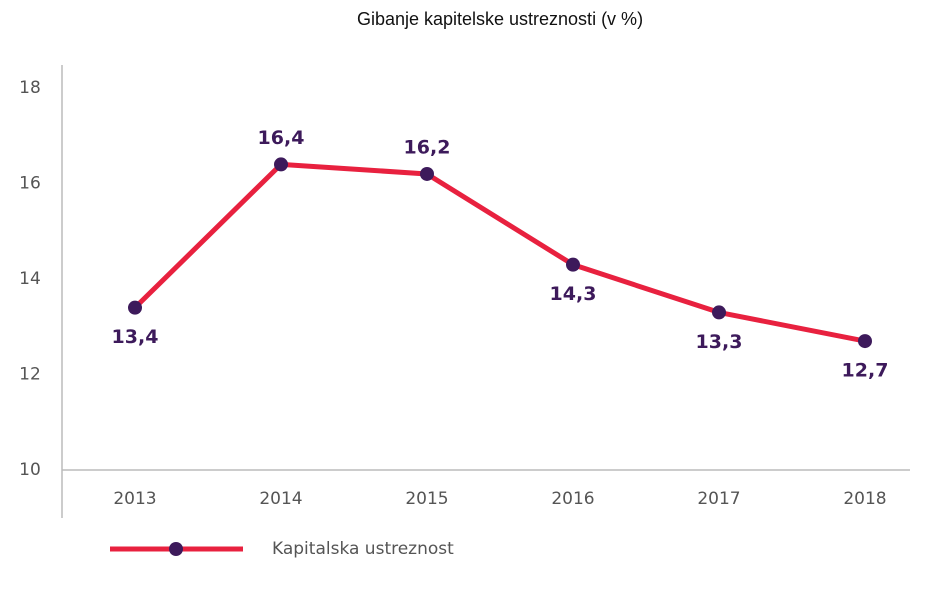  I want to click on y-tick-label: 16, so click(30, 184).